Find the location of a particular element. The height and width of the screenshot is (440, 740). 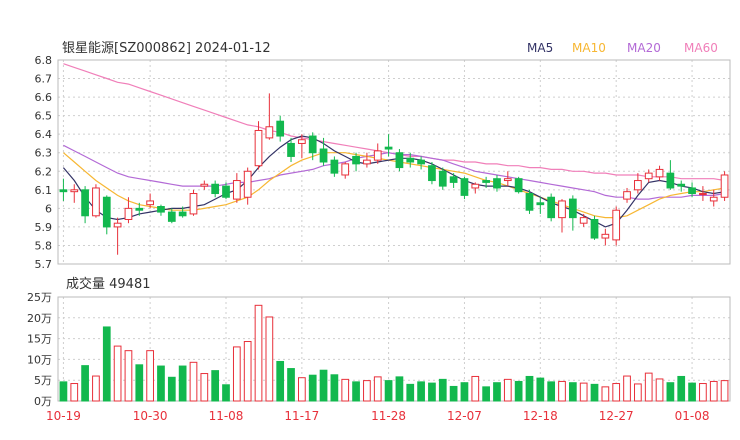

date-tick-label: 11-17 is located at coordinates (301, 416).